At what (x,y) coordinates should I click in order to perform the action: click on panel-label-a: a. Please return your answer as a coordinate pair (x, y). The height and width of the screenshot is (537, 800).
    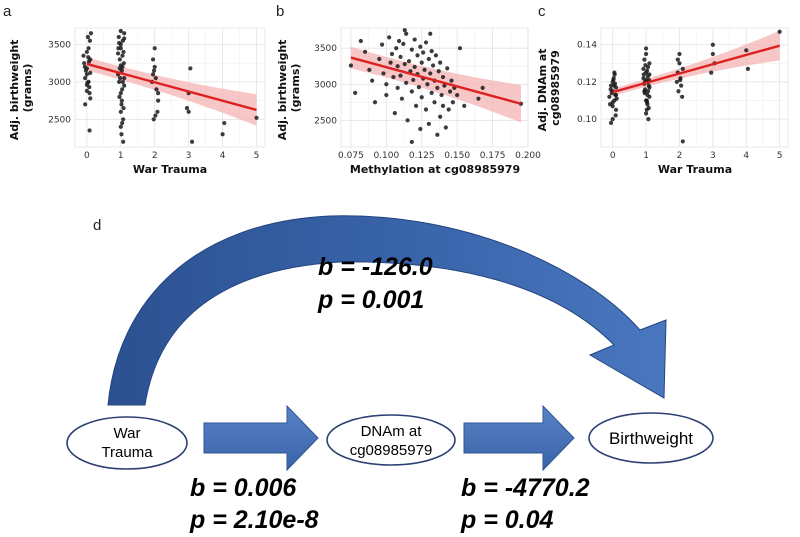
    Looking at the image, I should click on (7, 11).